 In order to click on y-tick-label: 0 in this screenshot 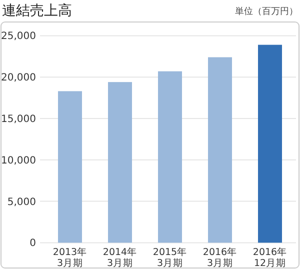, I will do `click(33, 244)`.